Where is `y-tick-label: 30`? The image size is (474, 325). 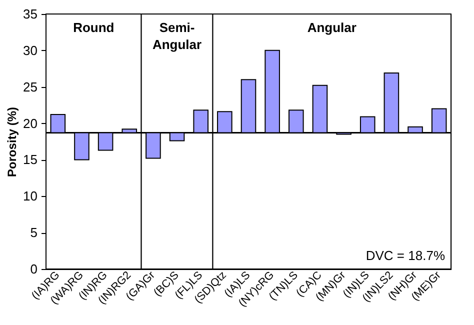 y-tick-label: 30 is located at coordinates (30, 50).